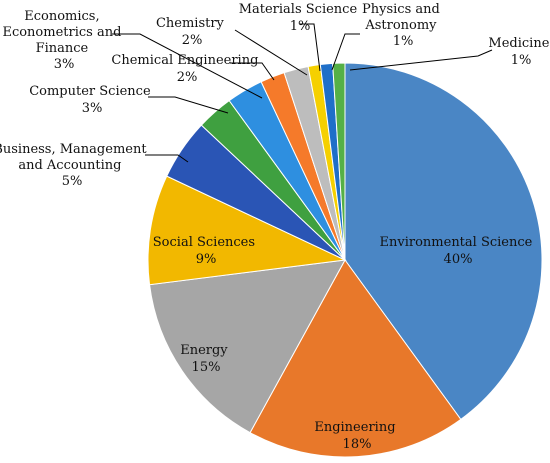  What do you see at coordinates (72, 181) in the screenshot?
I see `label-business-percent: 5%` at bounding box center [72, 181].